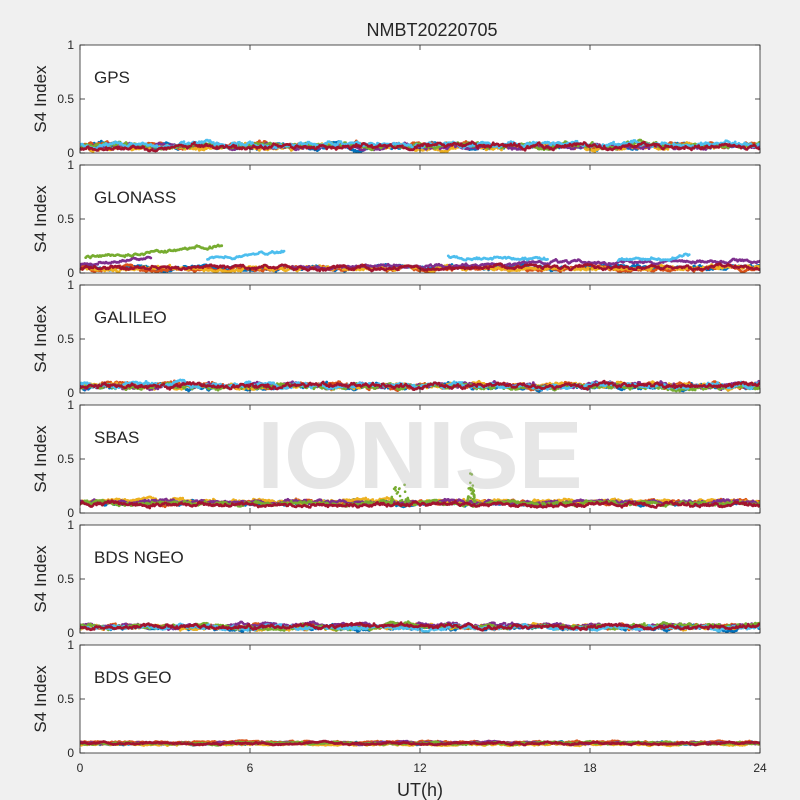 The width and height of the screenshot is (800, 800). I want to click on y-tick-label: 0, so click(70, 153).